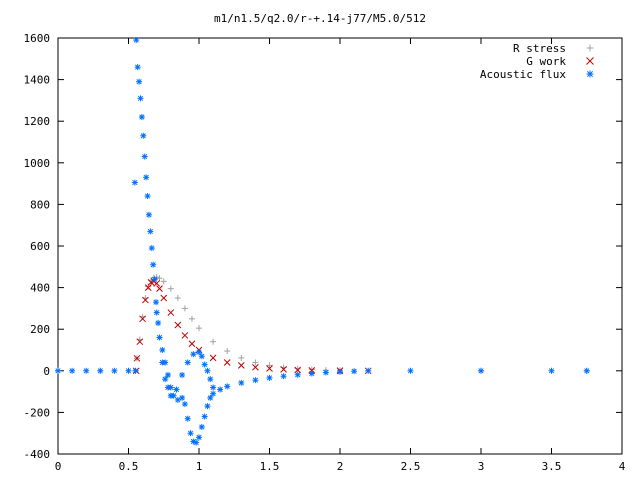  Describe the element at coordinates (539, 48) in the screenshot. I see `legend-label: R stress` at that location.